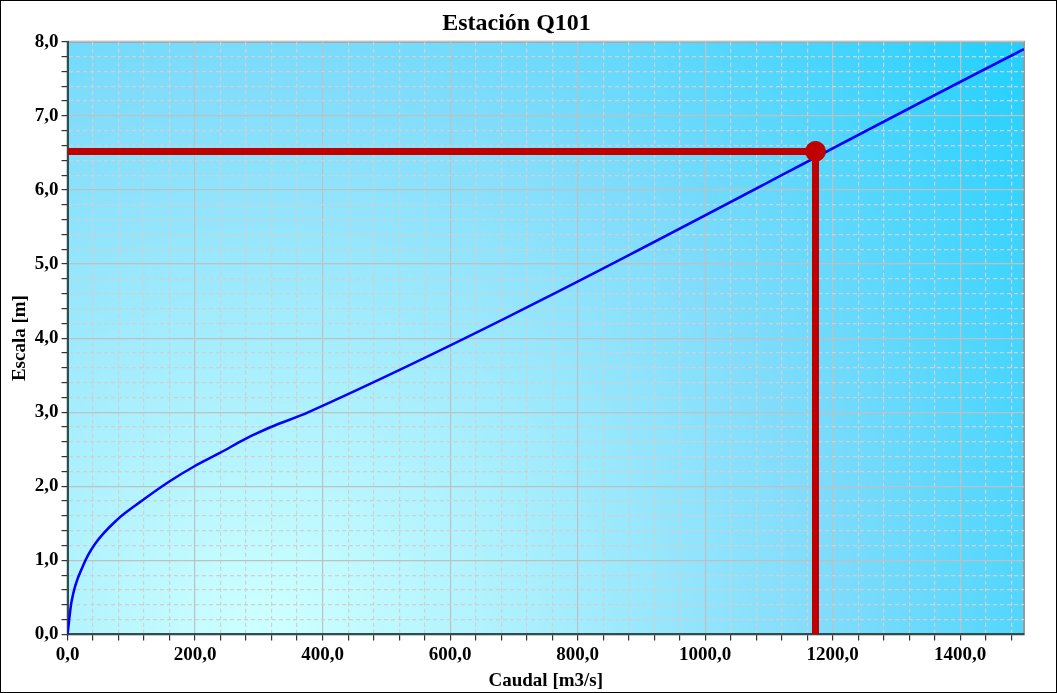  Describe the element at coordinates (578, 653) in the screenshot. I see `x-tick-label: 800,0` at that location.